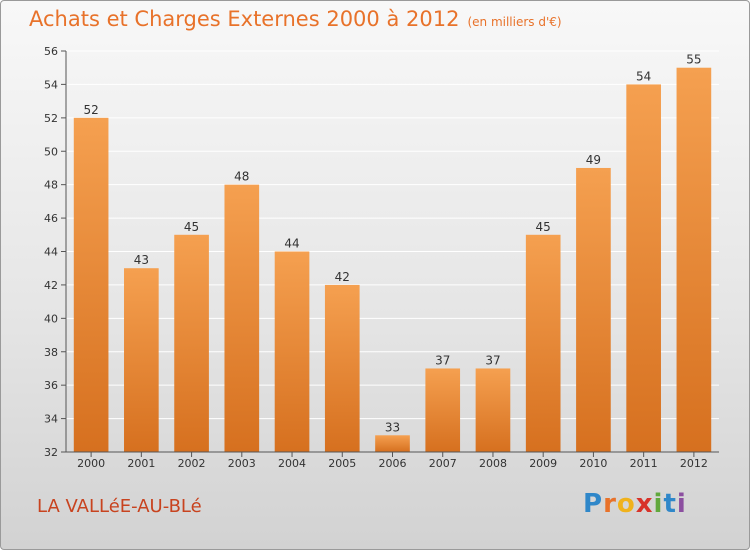  Describe the element at coordinates (91, 463) in the screenshot. I see `x-tick-label: 2000` at that location.